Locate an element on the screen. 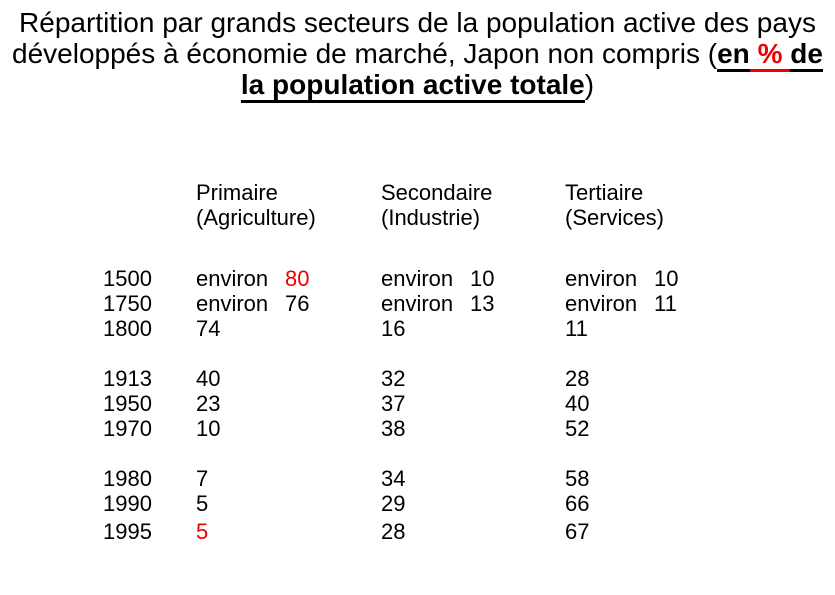  table-row: 1990 5 29 66 is located at coordinates (382, 503).